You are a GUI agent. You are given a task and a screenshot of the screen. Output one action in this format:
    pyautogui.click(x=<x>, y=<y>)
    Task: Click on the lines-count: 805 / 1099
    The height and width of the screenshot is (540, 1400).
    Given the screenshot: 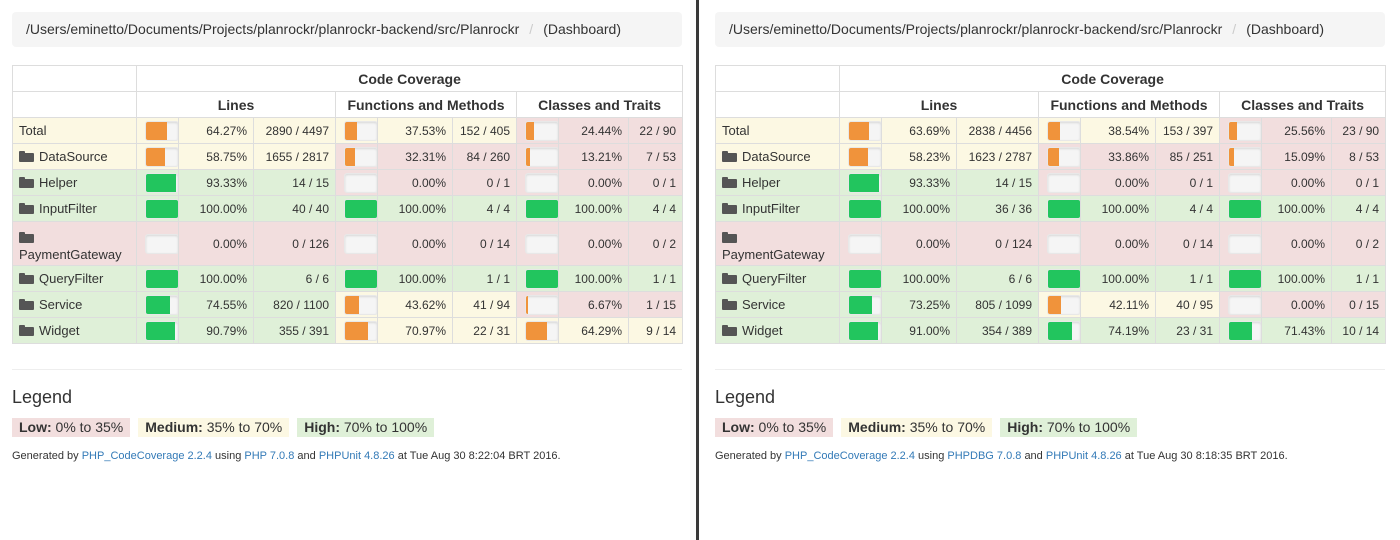 What is the action you would take?
    pyautogui.click(x=997, y=304)
    